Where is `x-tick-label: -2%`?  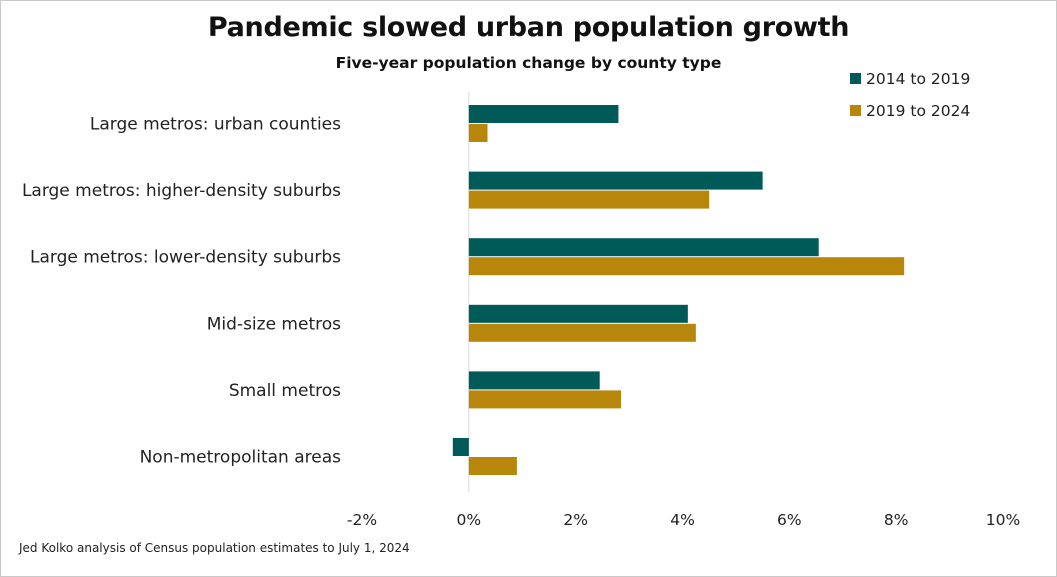 x-tick-label: -2% is located at coordinates (362, 520).